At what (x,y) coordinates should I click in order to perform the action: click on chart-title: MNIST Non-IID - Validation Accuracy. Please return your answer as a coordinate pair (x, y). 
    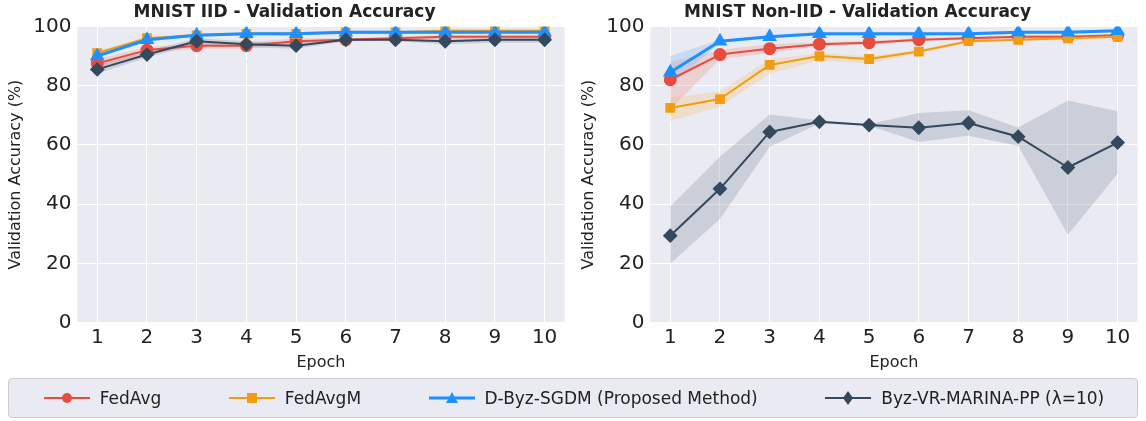
    Looking at the image, I should click on (857, 10).